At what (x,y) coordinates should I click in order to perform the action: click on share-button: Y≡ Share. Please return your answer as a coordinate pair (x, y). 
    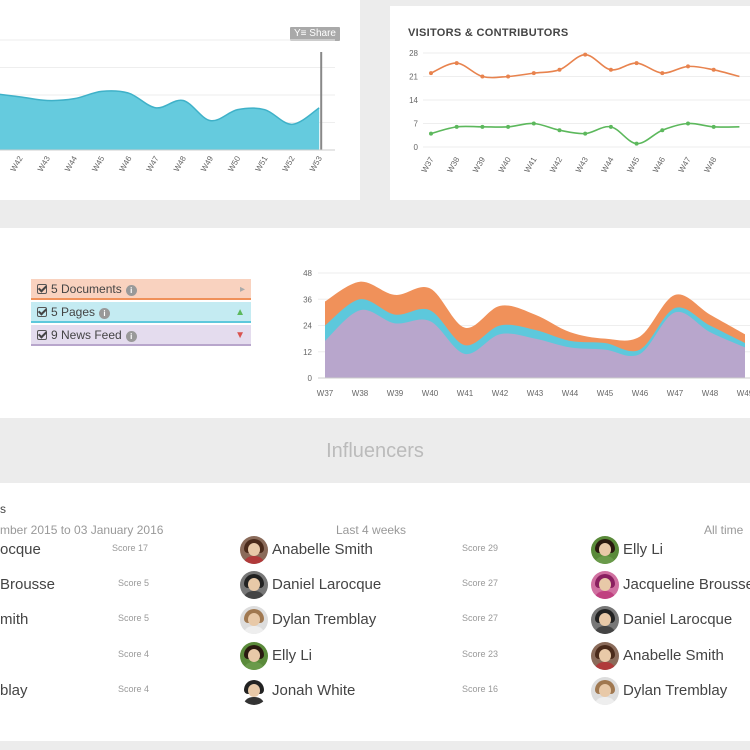
    Looking at the image, I should click on (315, 34).